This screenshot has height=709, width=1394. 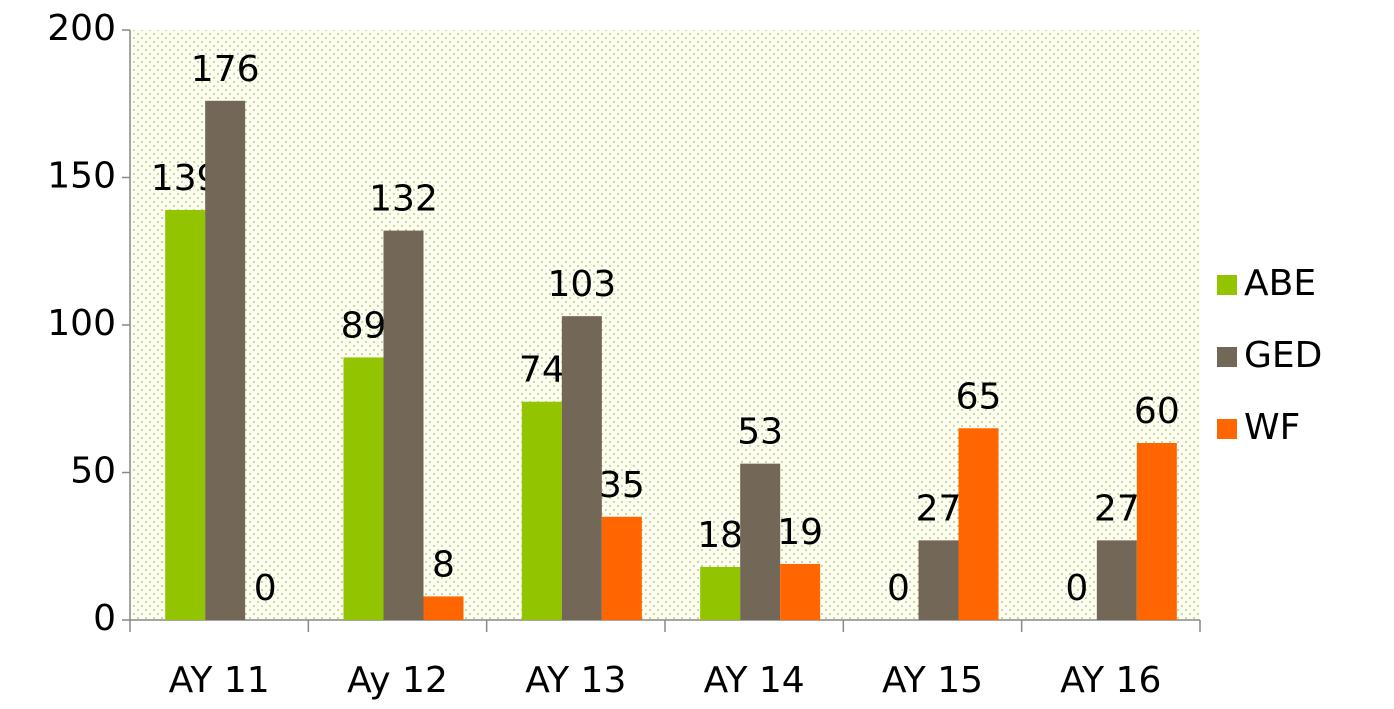 What do you see at coordinates (1110, 680) in the screenshot?
I see `x-tick-label: AY 16` at bounding box center [1110, 680].